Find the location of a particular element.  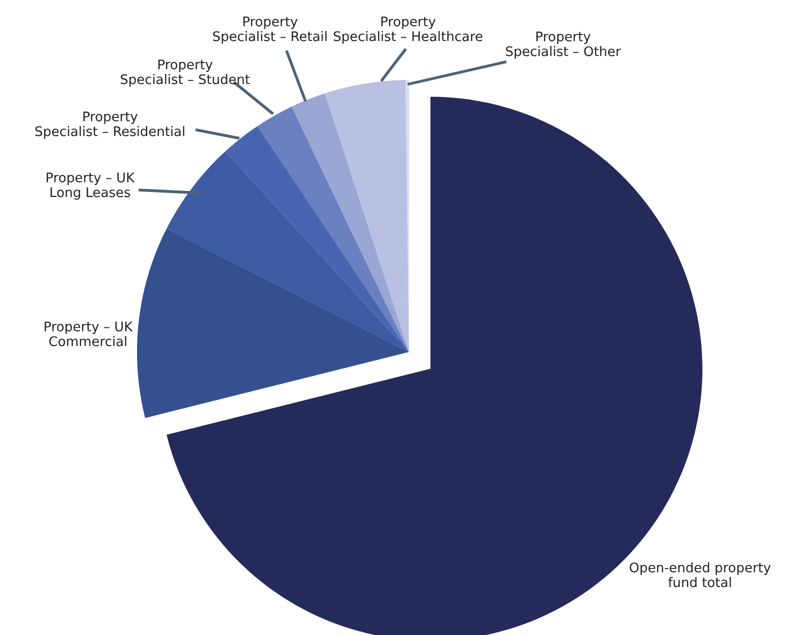

slice-label: Property Specialist – Retail is located at coordinates (270, 30).